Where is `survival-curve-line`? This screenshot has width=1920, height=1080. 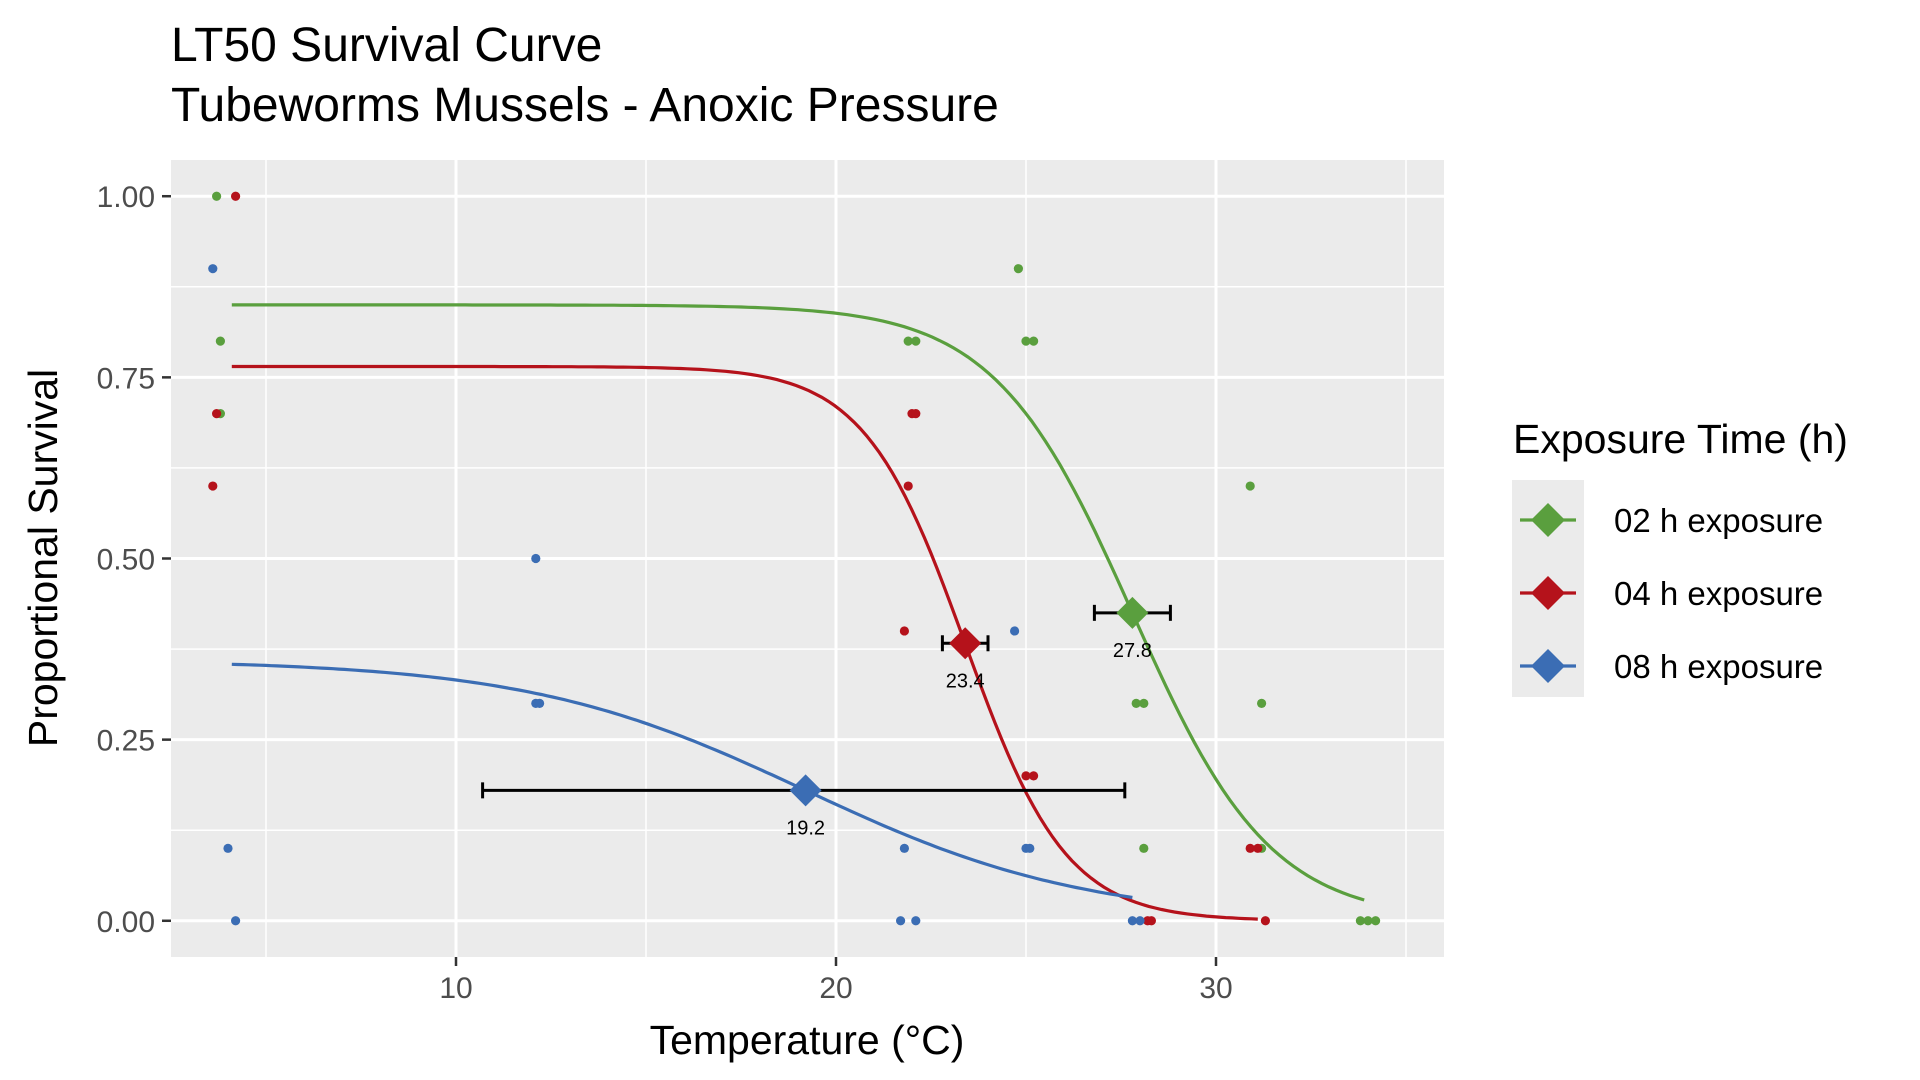 survival-curve-line is located at coordinates (682, 781).